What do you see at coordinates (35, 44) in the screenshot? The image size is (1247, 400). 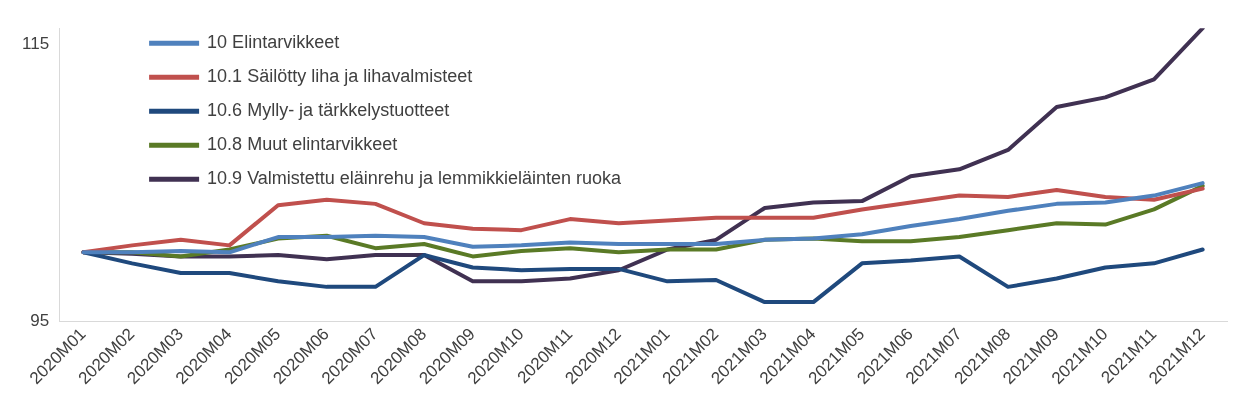 I see `y-tick-label: 115` at bounding box center [35, 44].